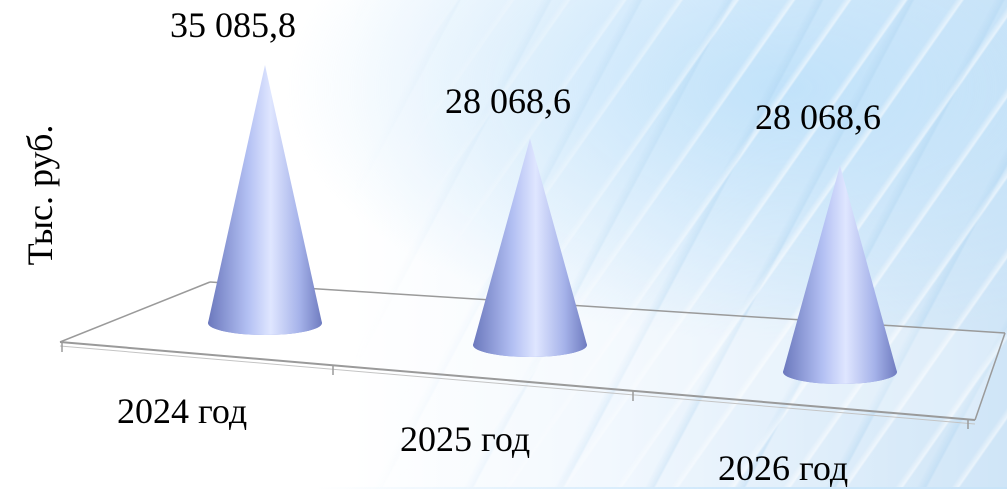  Describe the element at coordinates (517, 385) in the screenshot. I see `floor-front-depth` at that location.